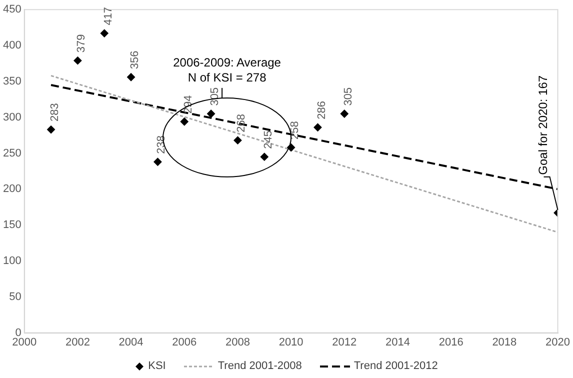  Describe the element at coordinates (135, 60) in the screenshot. I see `data-label: 356` at that location.